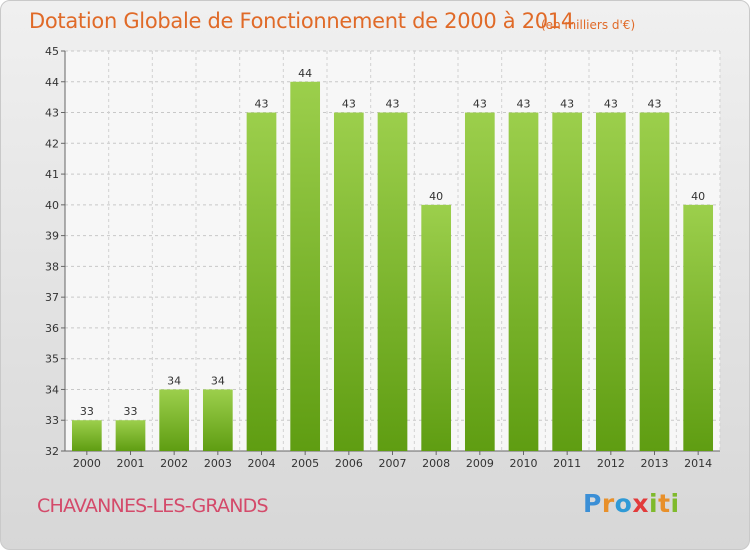 This screenshot has height=550, width=750. What do you see at coordinates (523, 282) in the screenshot?
I see `bar-2010` at bounding box center [523, 282].